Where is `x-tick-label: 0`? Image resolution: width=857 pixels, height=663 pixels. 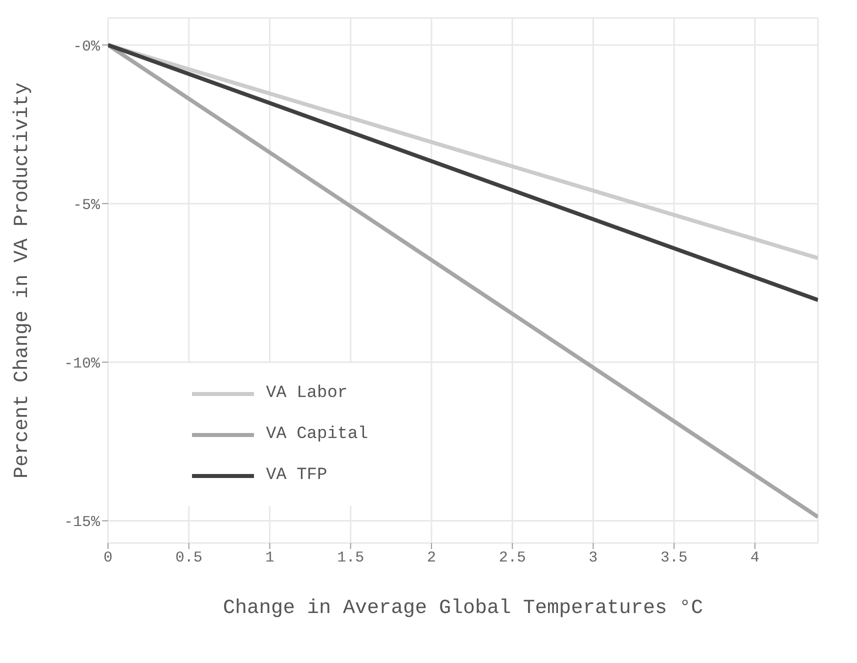 x-tick-label: 0 is located at coordinates (108, 558).